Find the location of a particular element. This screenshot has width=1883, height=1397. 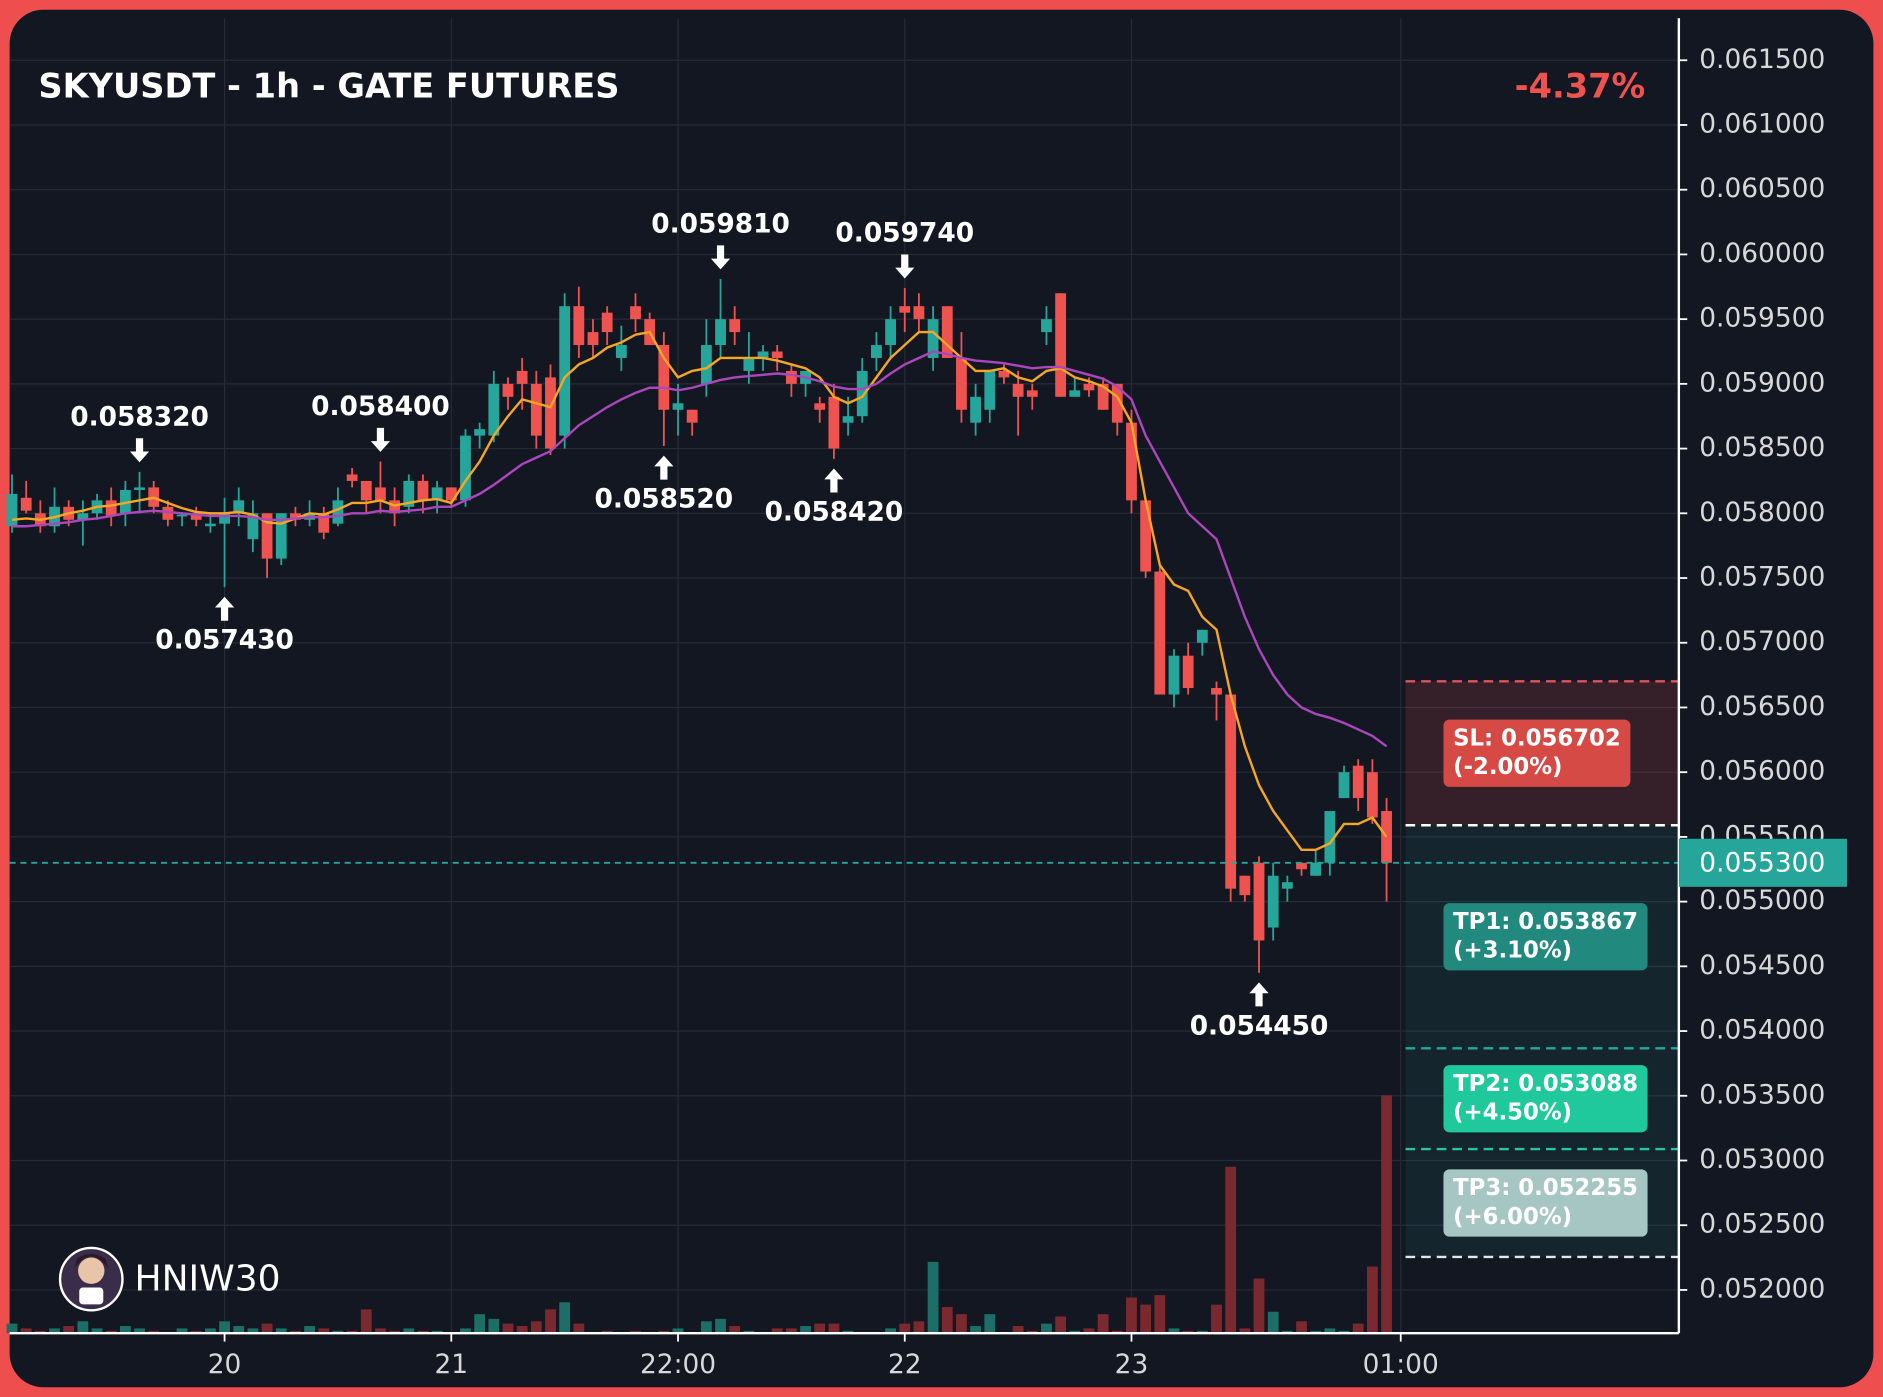

annotation-label: 0.058420 is located at coordinates (834, 511).